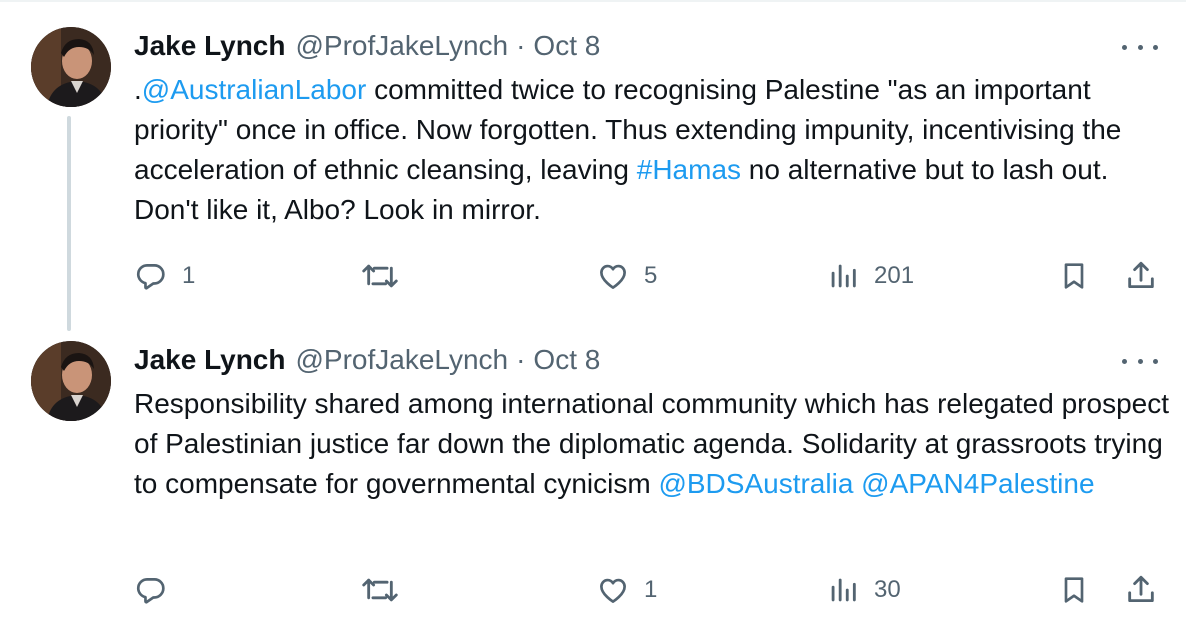  I want to click on like-button: 1, so click(626, 590).